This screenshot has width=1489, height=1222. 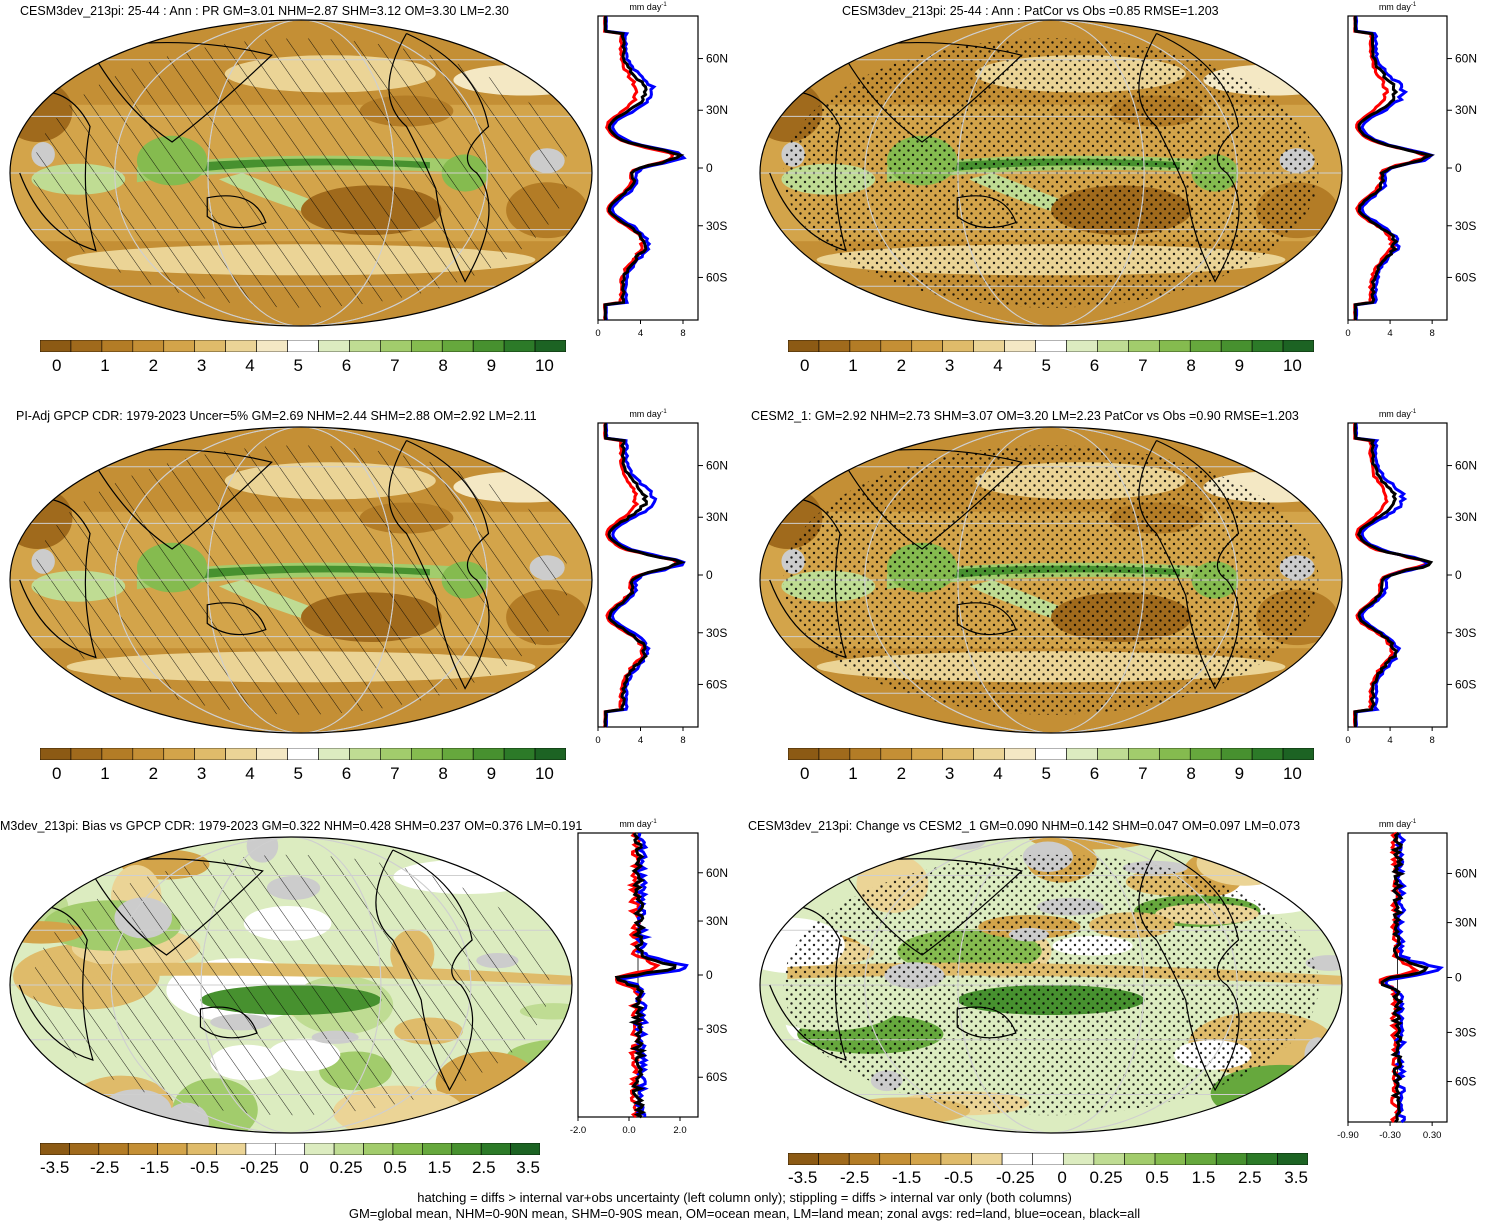 What do you see at coordinates (1414, 978) in the screenshot?
I see `zonal-ocean-line` at bounding box center [1414, 978].